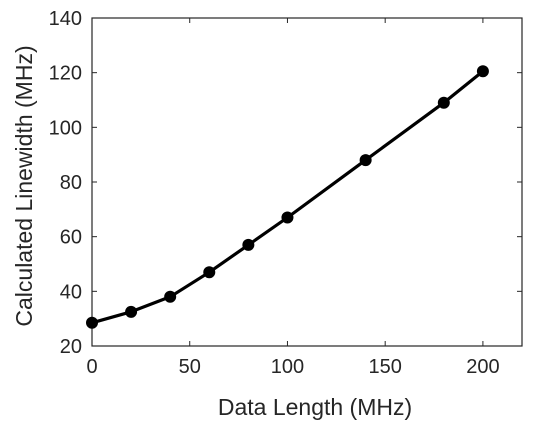  Describe the element at coordinates (71, 183) in the screenshot. I see `y-tick-label: 80` at that location.